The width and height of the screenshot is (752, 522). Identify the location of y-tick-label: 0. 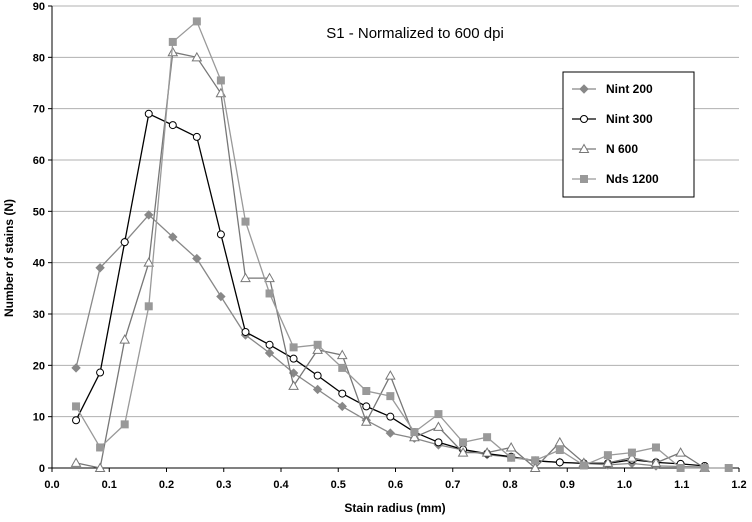
(42, 469).